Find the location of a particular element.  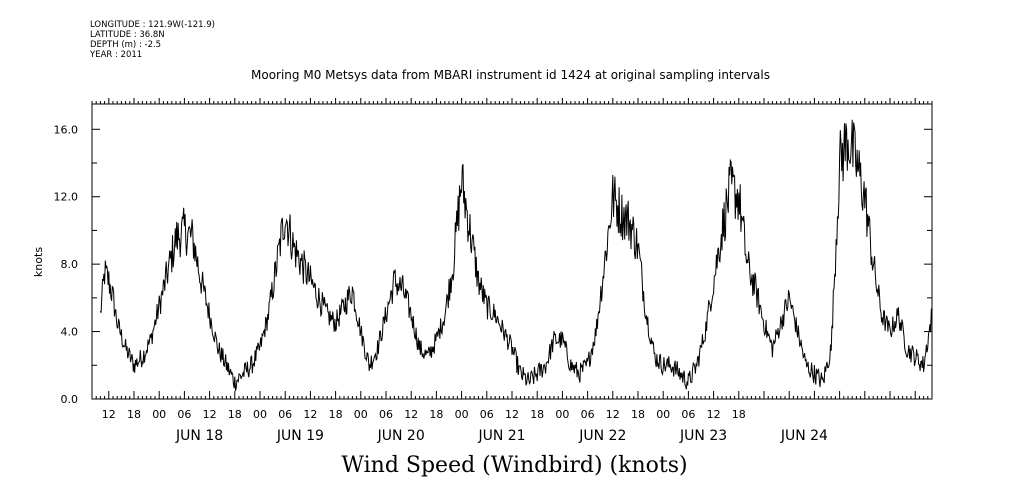

x-day-label: JUN 23 is located at coordinates (703, 436).